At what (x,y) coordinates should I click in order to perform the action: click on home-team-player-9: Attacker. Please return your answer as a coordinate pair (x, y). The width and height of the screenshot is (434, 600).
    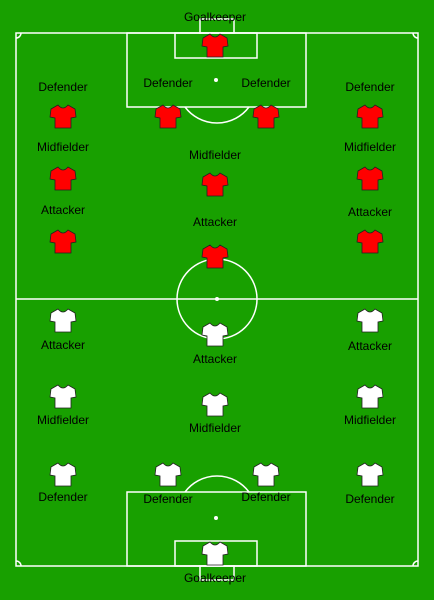
    Looking at the image, I should click on (63, 228).